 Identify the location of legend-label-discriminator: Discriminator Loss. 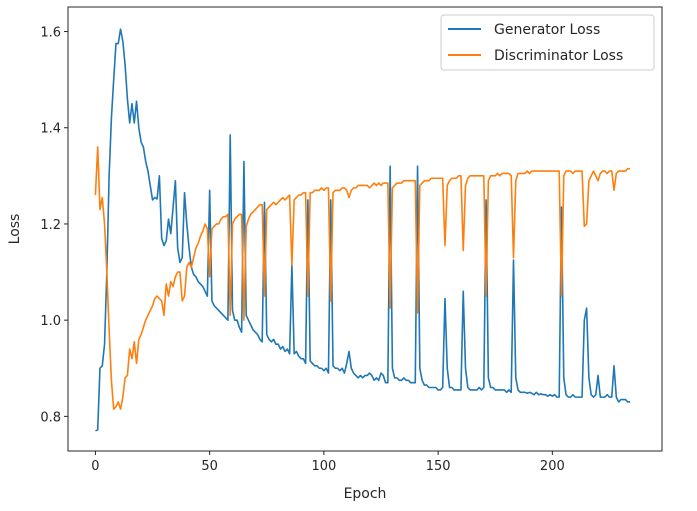
(558, 56).